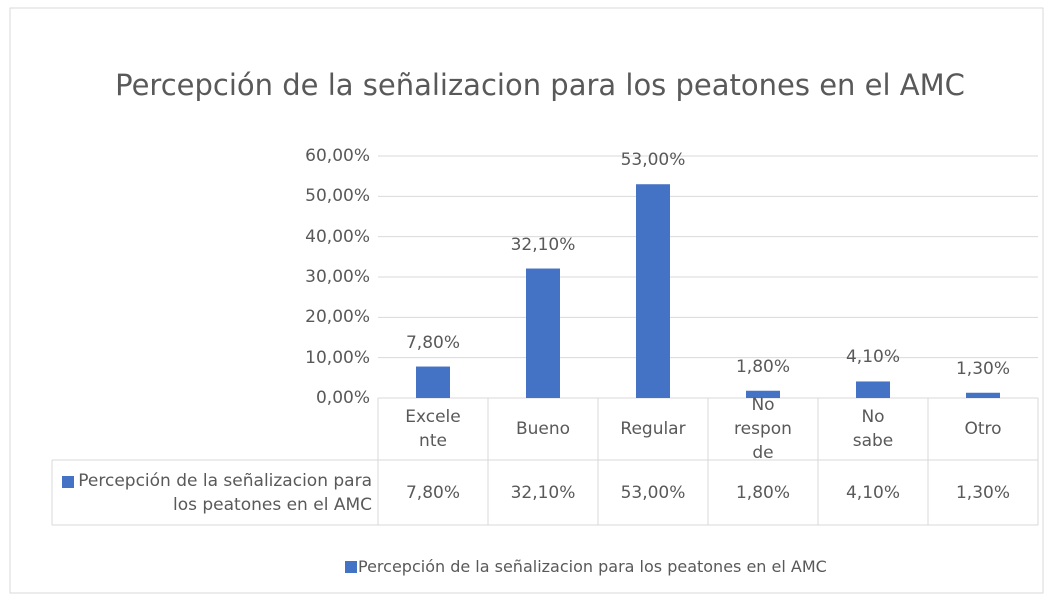 This screenshot has width=1053, height=599. Describe the element at coordinates (337, 236) in the screenshot. I see `y-tick-label: 40,00%` at that location.